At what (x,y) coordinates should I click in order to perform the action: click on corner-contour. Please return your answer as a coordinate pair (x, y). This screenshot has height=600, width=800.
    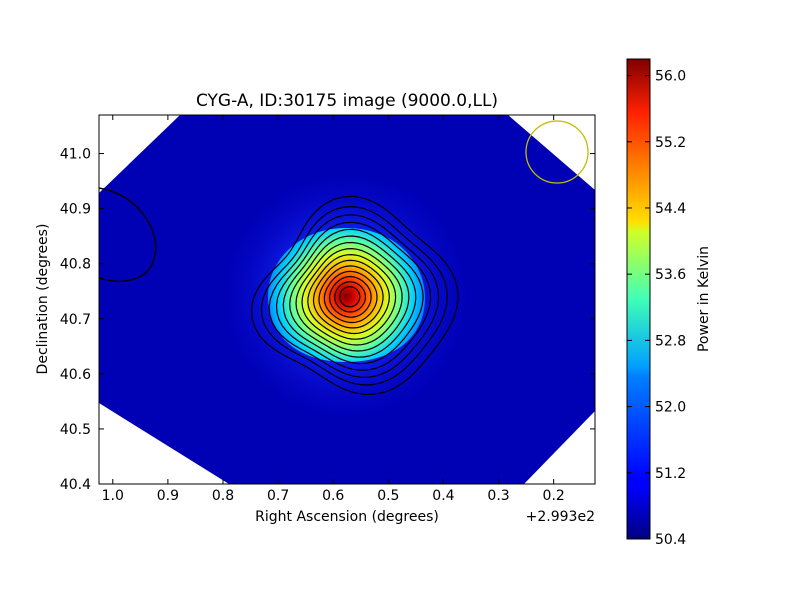
    Looking at the image, I should click on (128, 234).